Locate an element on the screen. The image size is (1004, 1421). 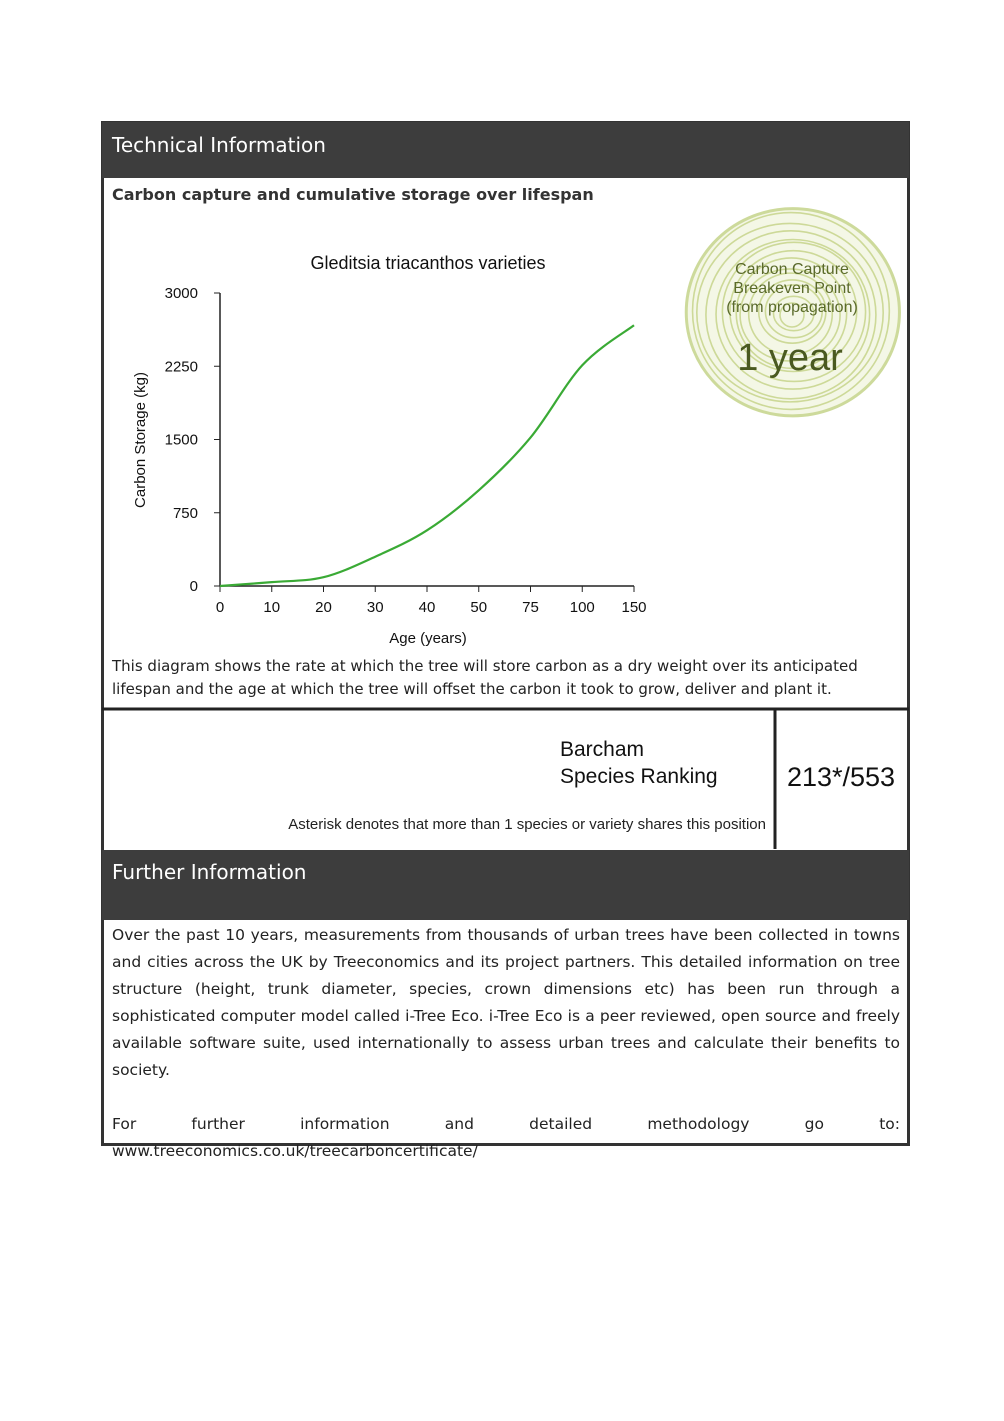
badge-label: Carbon Capture is located at coordinates (792, 269).